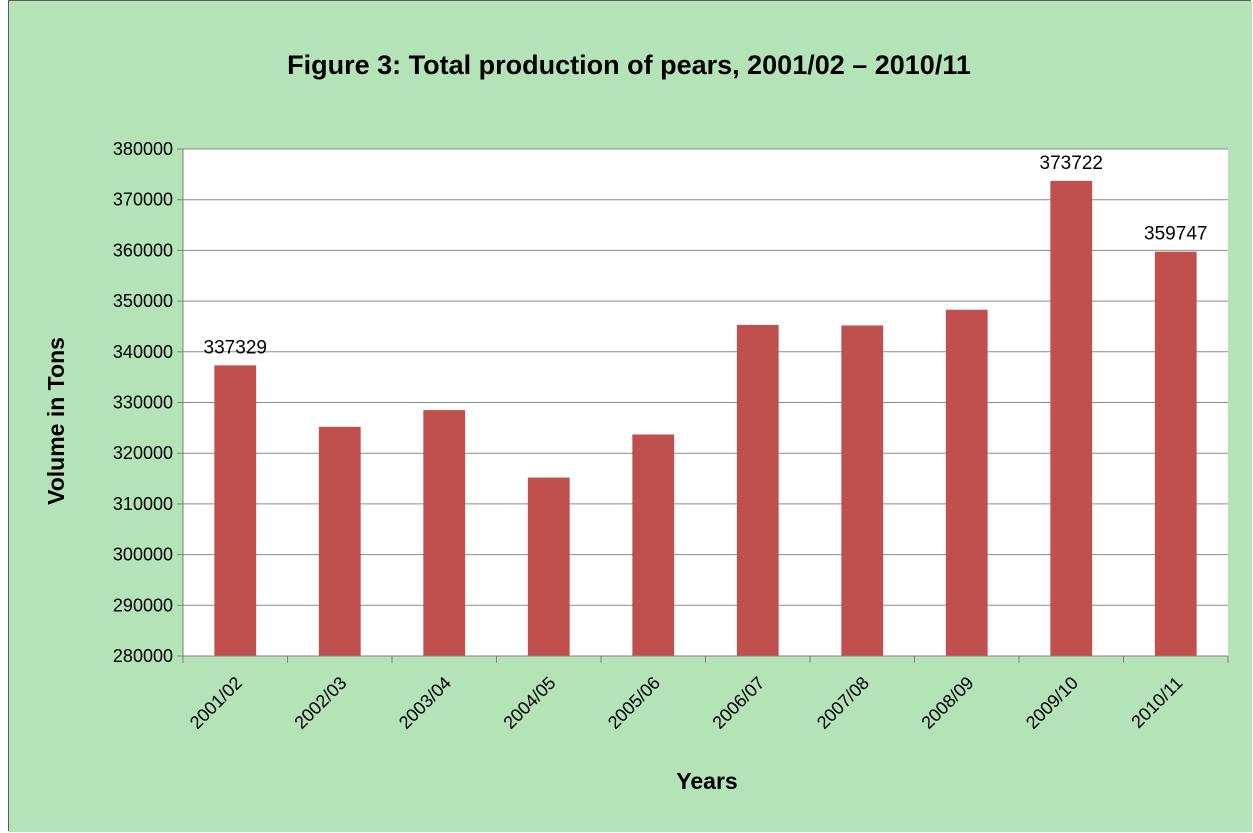 The image size is (1253, 833). What do you see at coordinates (143, 605) in the screenshot?
I see `y-tick-label: 290000` at bounding box center [143, 605].